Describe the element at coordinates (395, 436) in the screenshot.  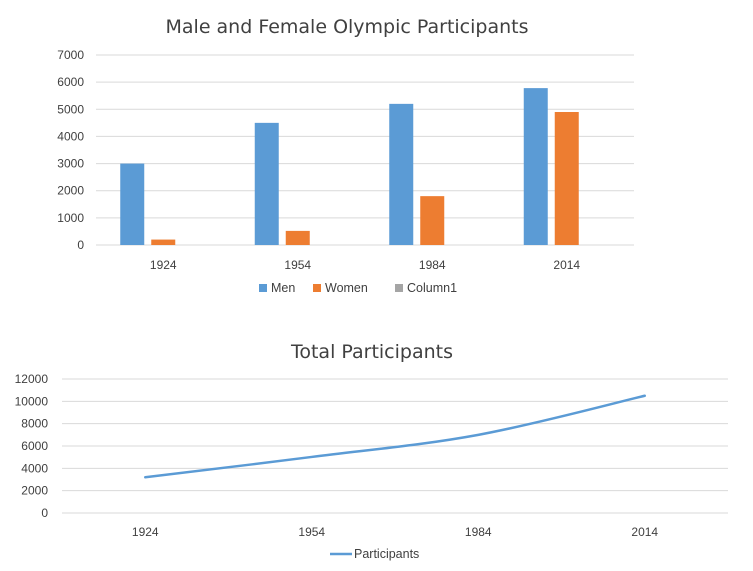
I see `series-line-participants` at that location.